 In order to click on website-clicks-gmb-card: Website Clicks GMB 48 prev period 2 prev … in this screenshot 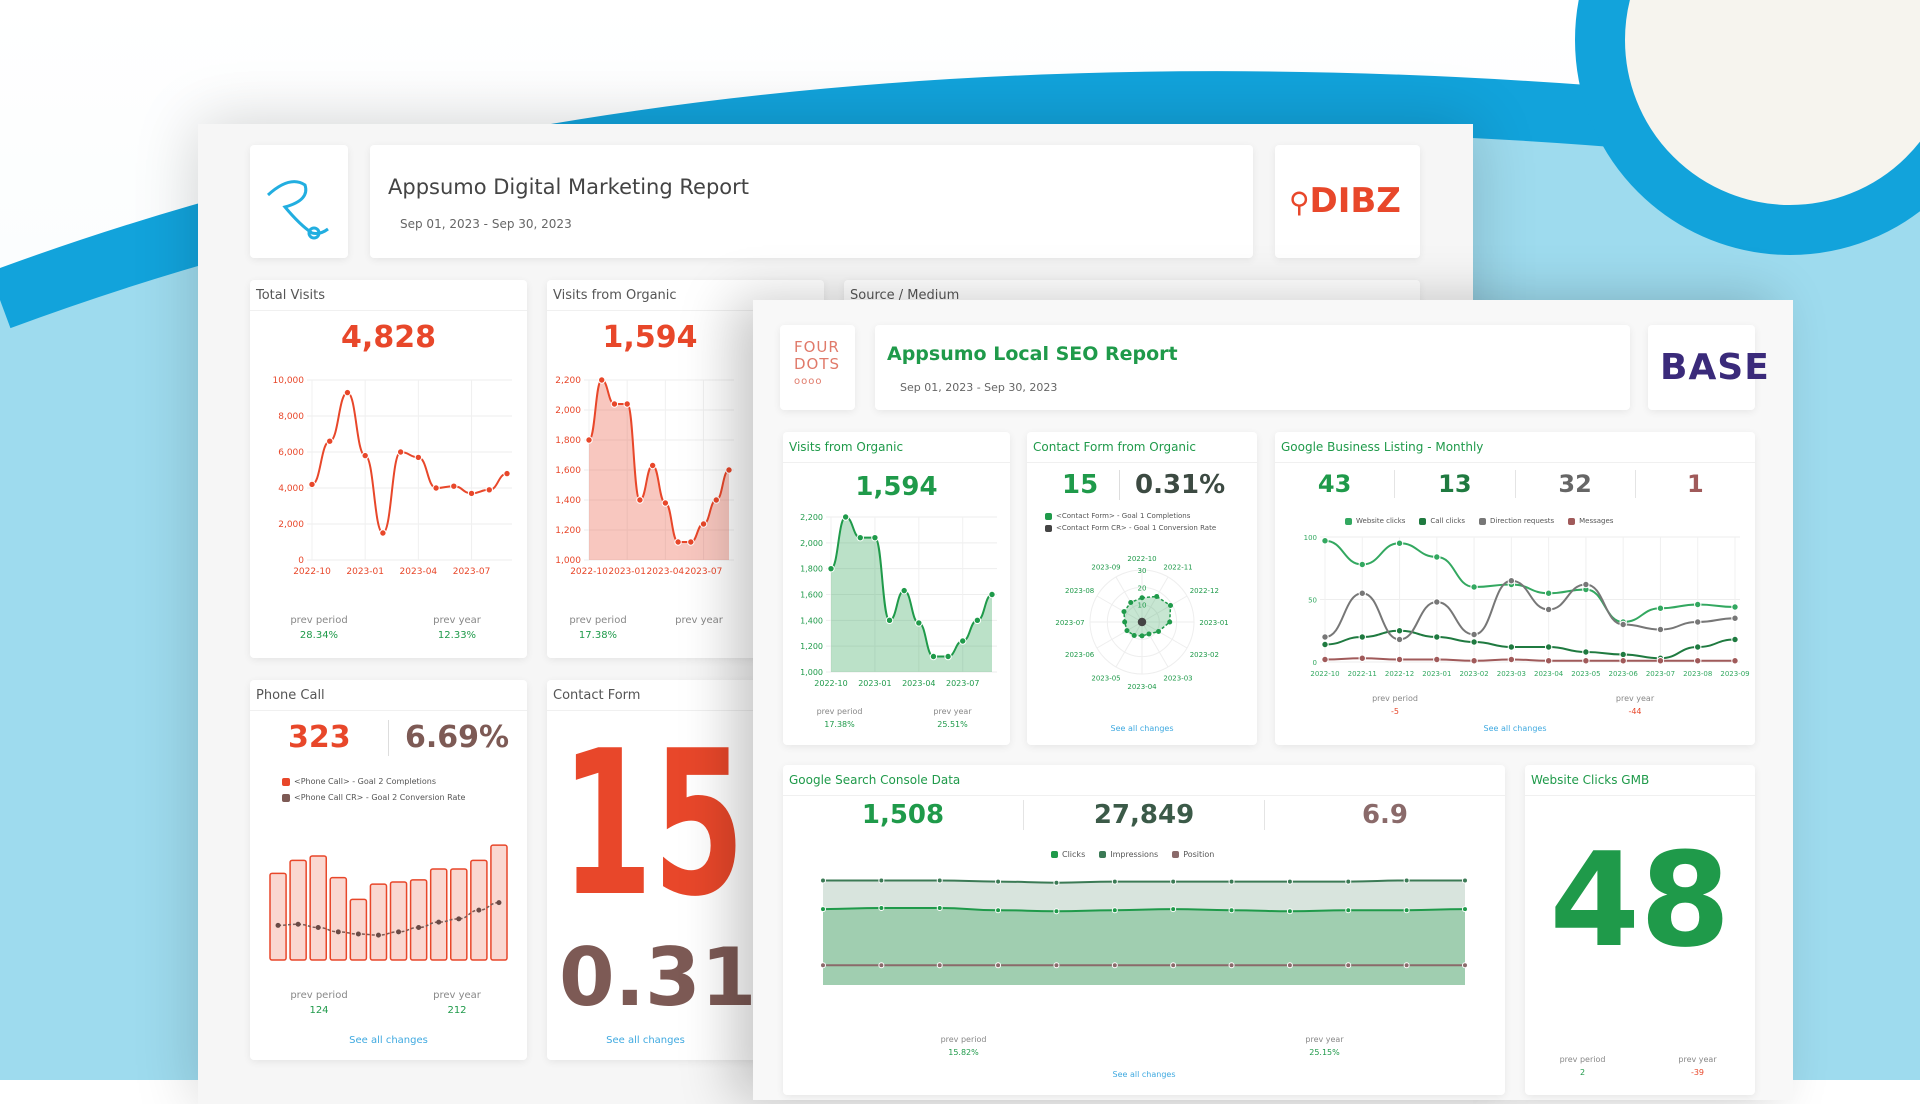, I will do `click(1640, 930)`.